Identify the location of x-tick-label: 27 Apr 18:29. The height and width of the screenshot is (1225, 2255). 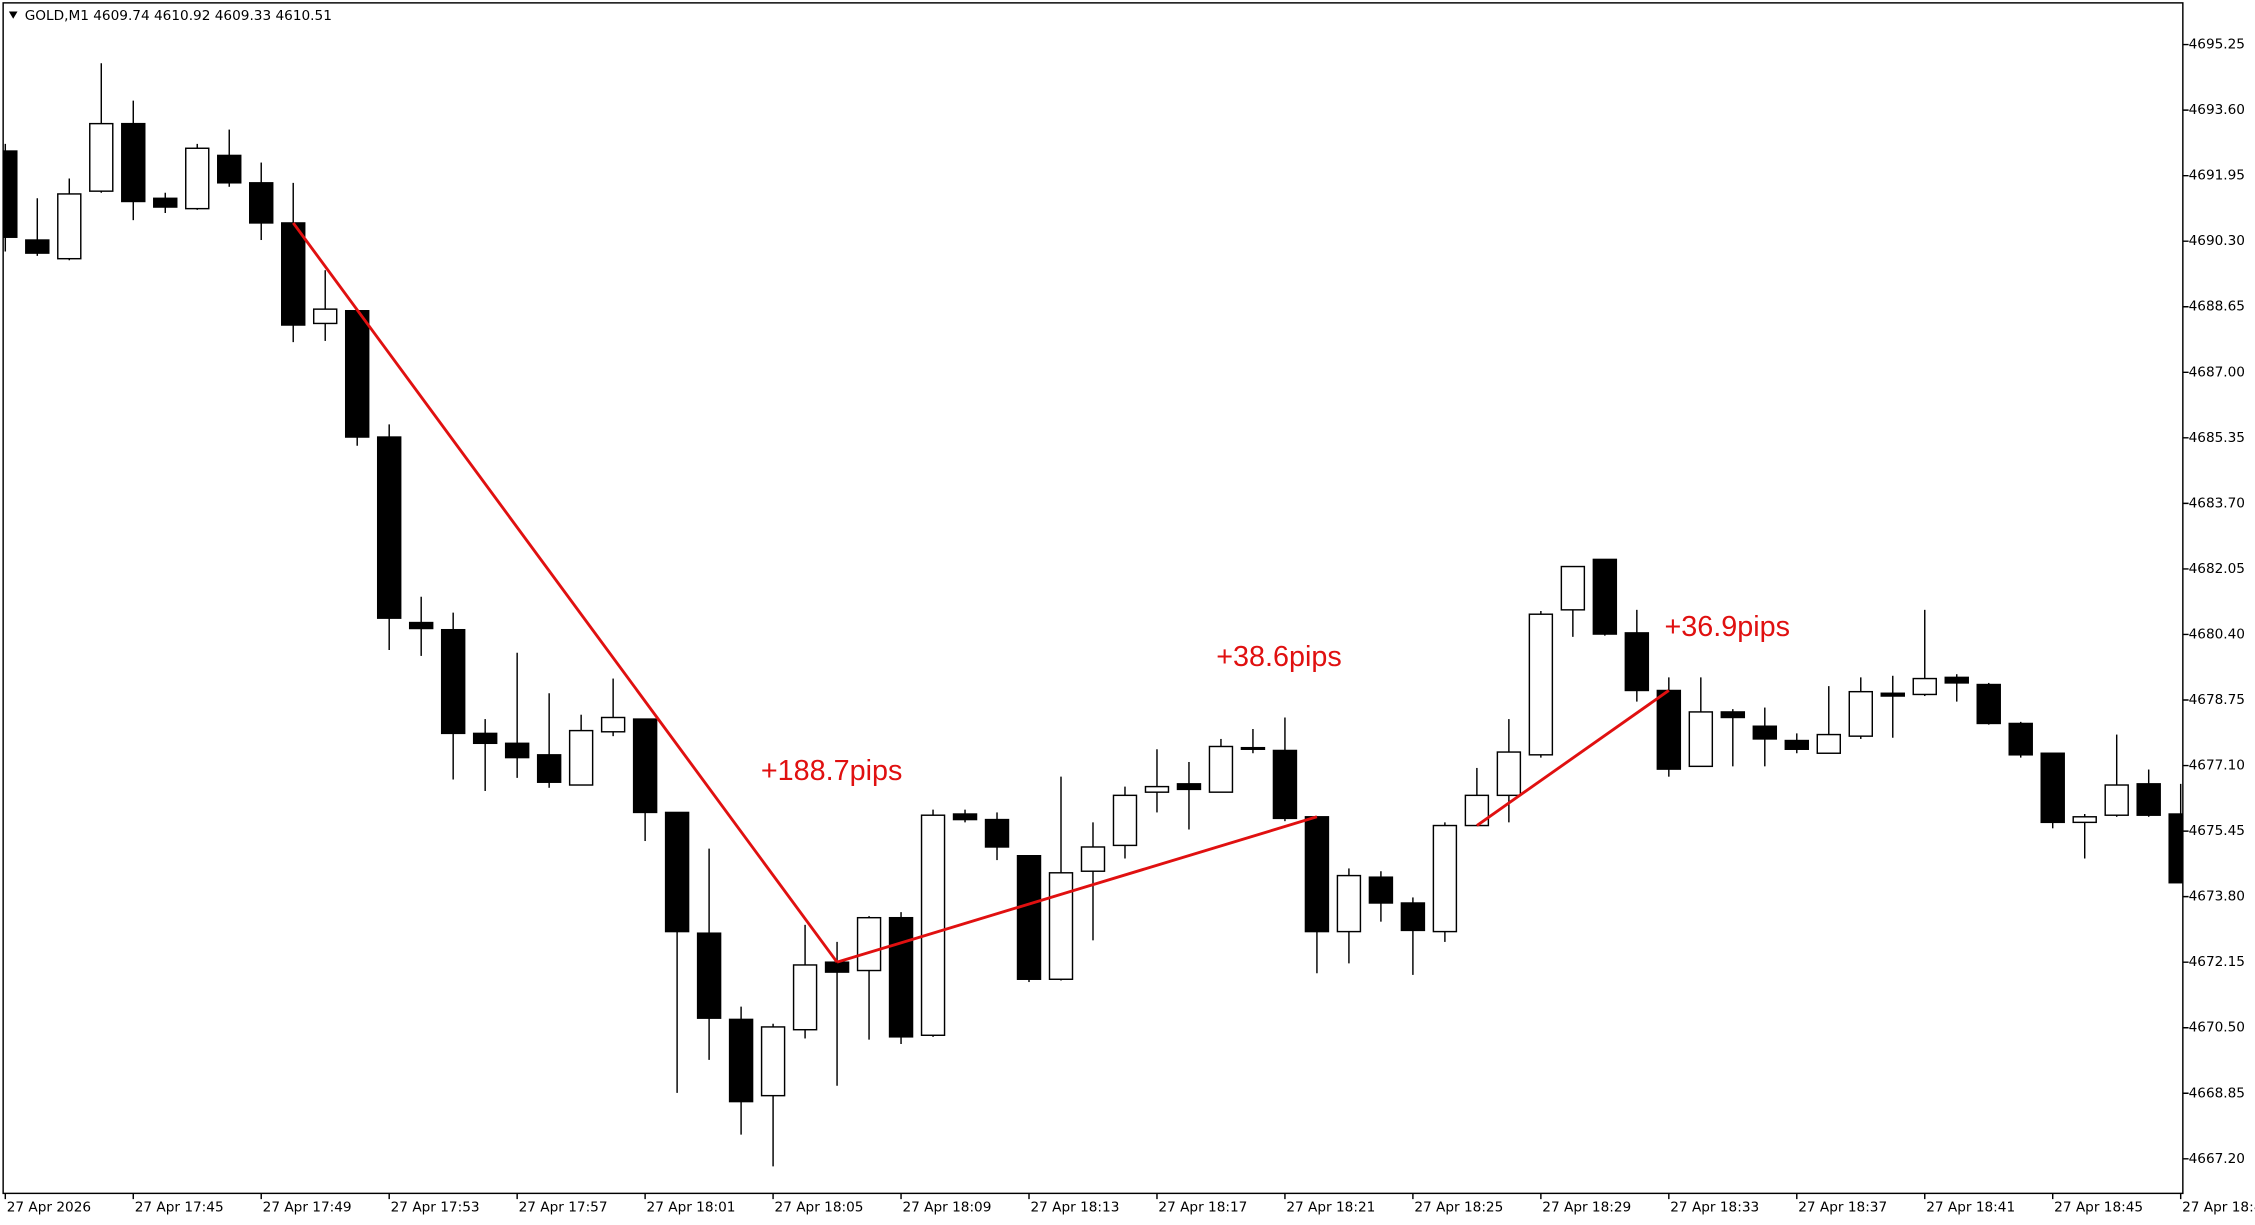
(1586, 1208).